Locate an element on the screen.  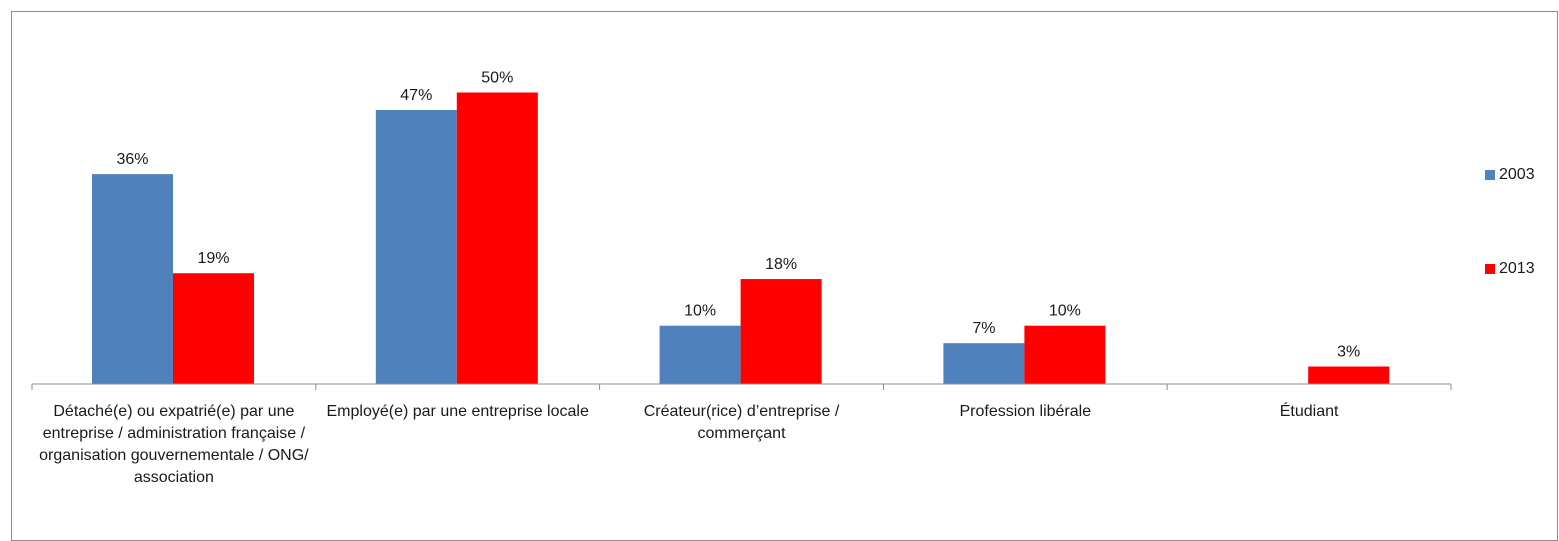
category-label: Profession libérale is located at coordinates (1025, 411).